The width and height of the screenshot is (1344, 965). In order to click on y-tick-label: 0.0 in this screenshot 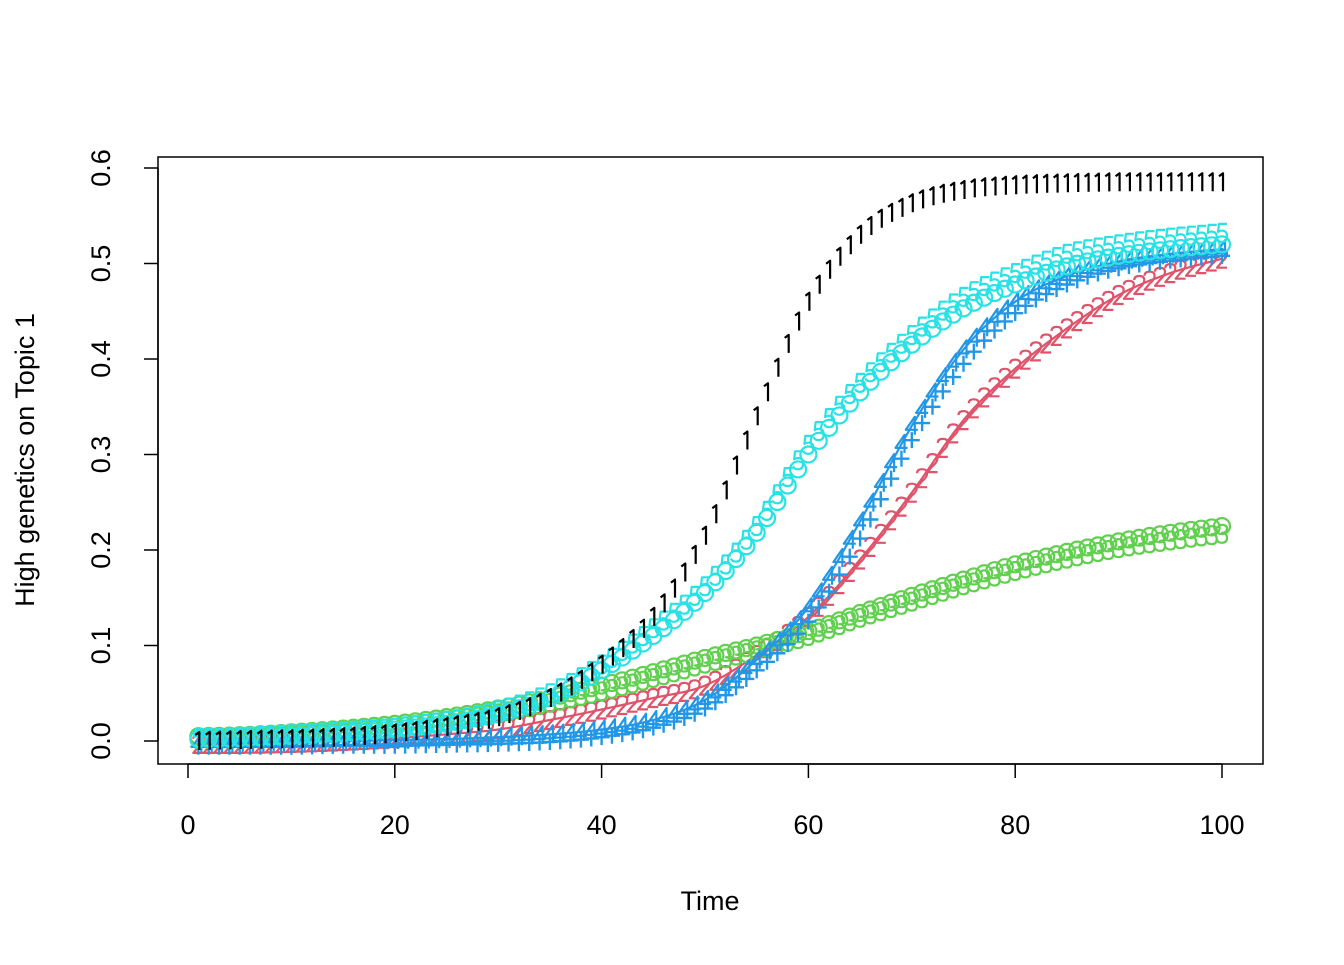, I will do `click(101, 741)`.